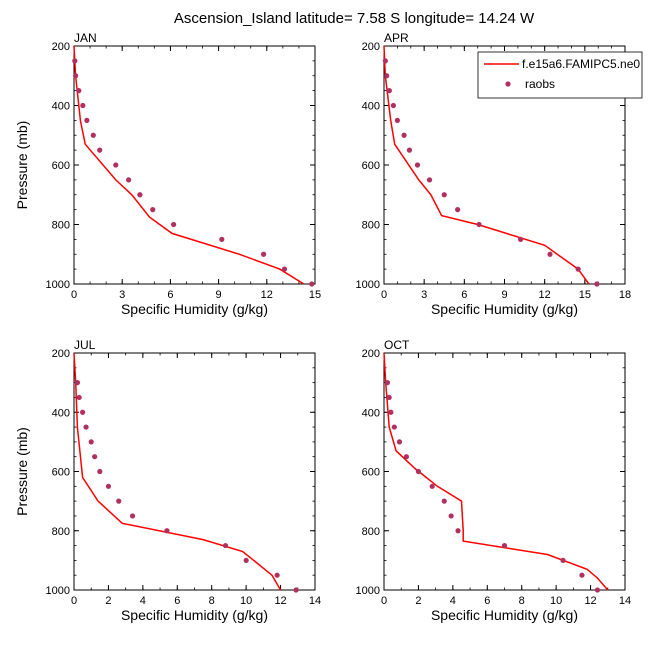 Image resolution: width=648 pixels, height=648 pixels. Describe the element at coordinates (560, 75) in the screenshot. I see `legend-box` at that location.